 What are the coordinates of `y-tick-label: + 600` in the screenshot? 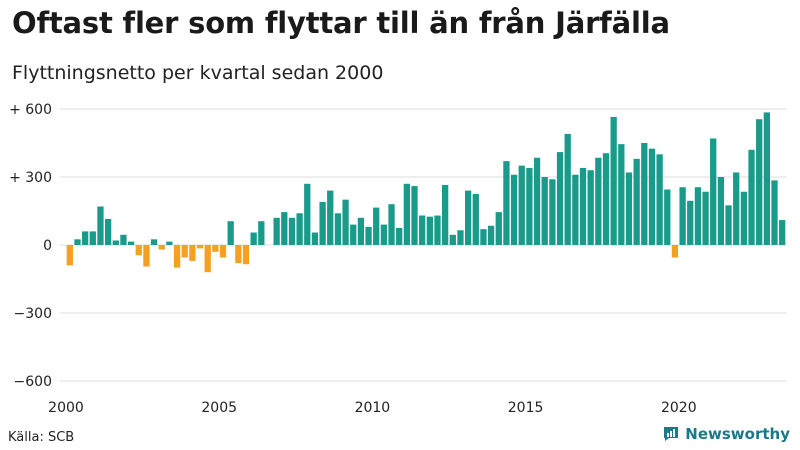 It's located at (30, 110).